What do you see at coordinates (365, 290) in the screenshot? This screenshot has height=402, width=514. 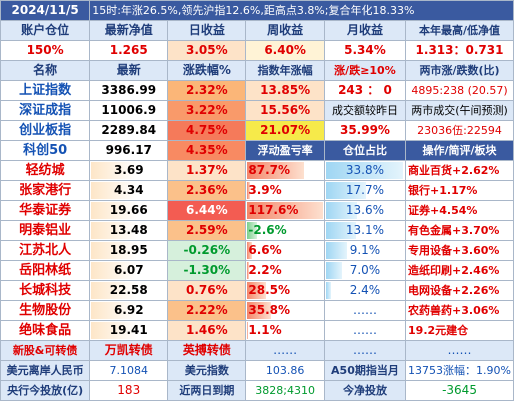 I see `stock-weight: 2.4%` at bounding box center [365, 290].